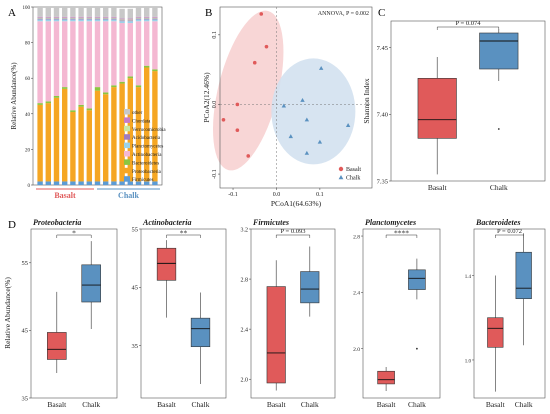  Describe the element at coordinates (135, 288) in the screenshot. I see `boxplot-ytick-label: 45` at that location.